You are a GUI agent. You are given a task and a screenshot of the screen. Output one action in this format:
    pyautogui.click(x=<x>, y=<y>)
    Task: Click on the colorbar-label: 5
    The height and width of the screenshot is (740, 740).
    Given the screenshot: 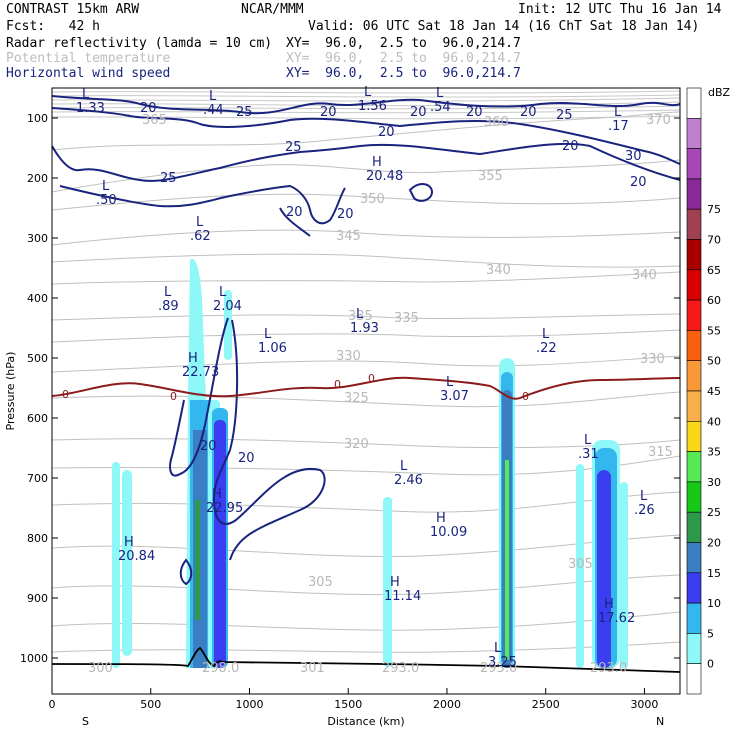 What is the action you would take?
    pyautogui.click(x=710, y=633)
    